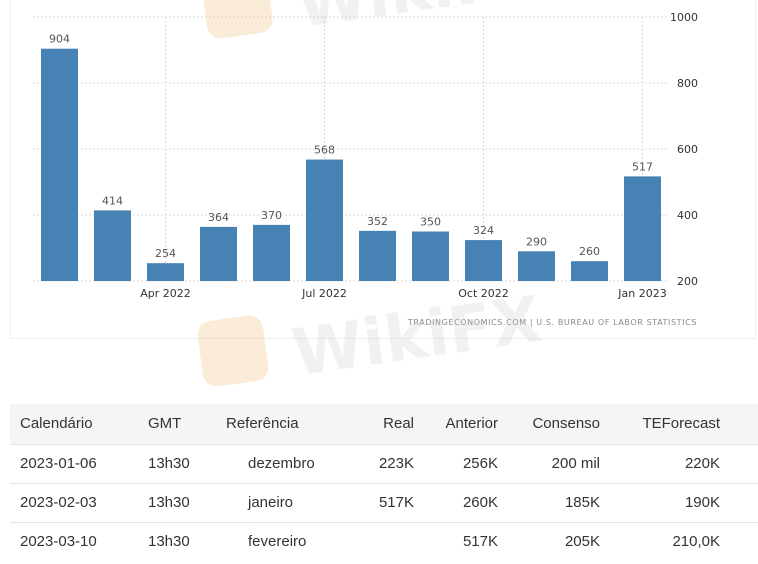  I want to click on bar-value-label: 568, so click(324, 150).